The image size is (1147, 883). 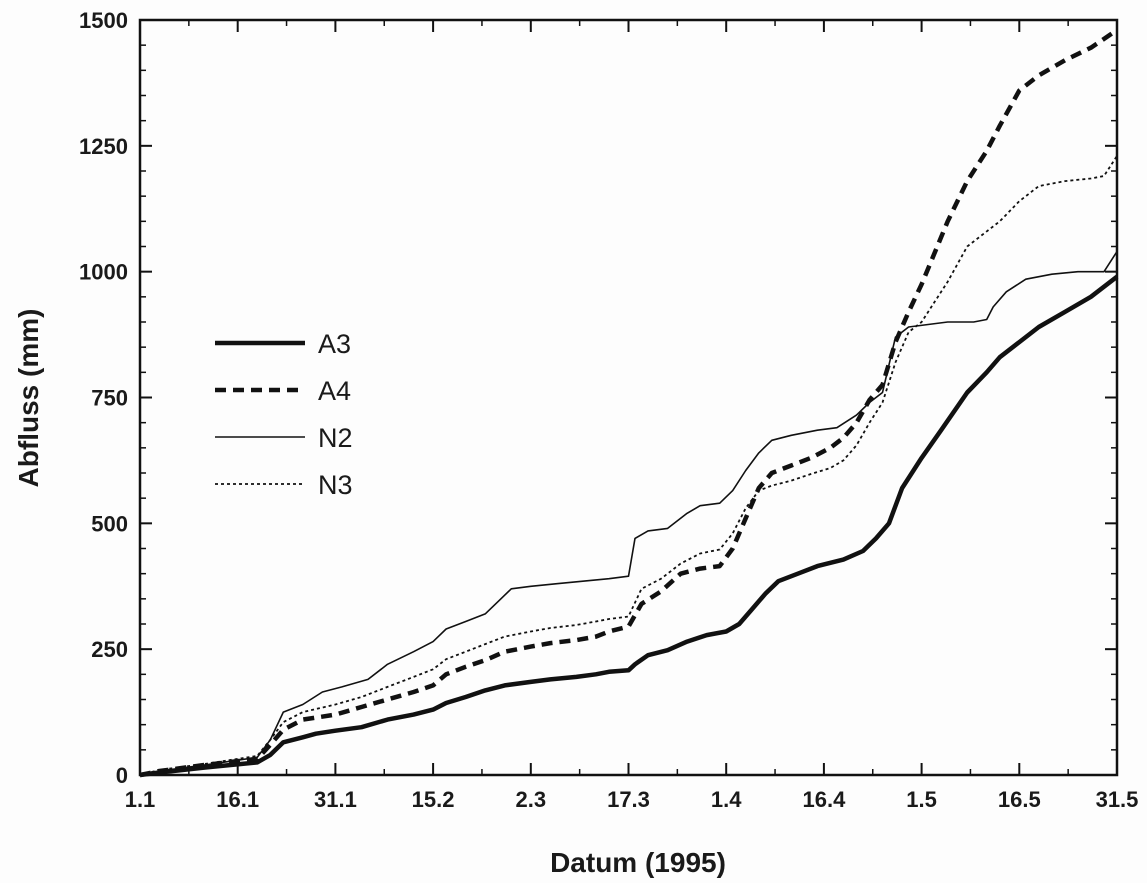 What do you see at coordinates (638, 862) in the screenshot?
I see `x-axis-title: Datum (1995)` at bounding box center [638, 862].